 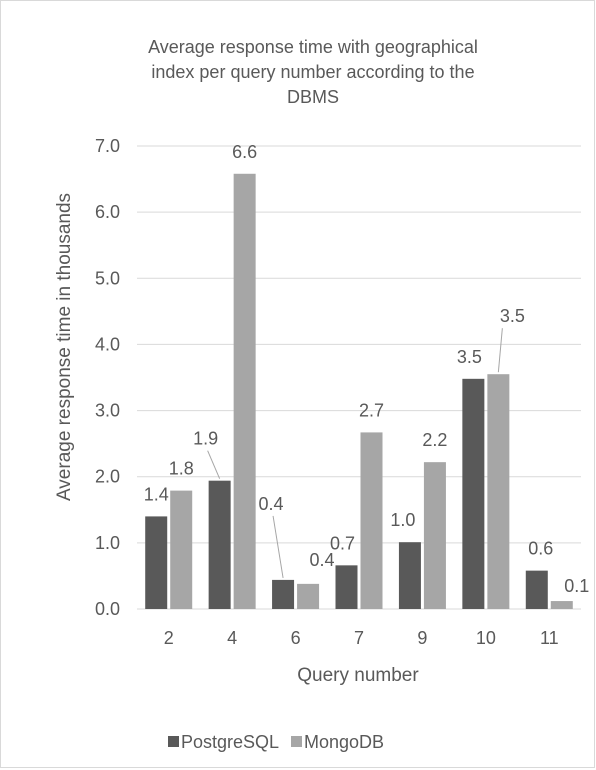 I want to click on x-tick-label: 4, so click(x=232, y=638).